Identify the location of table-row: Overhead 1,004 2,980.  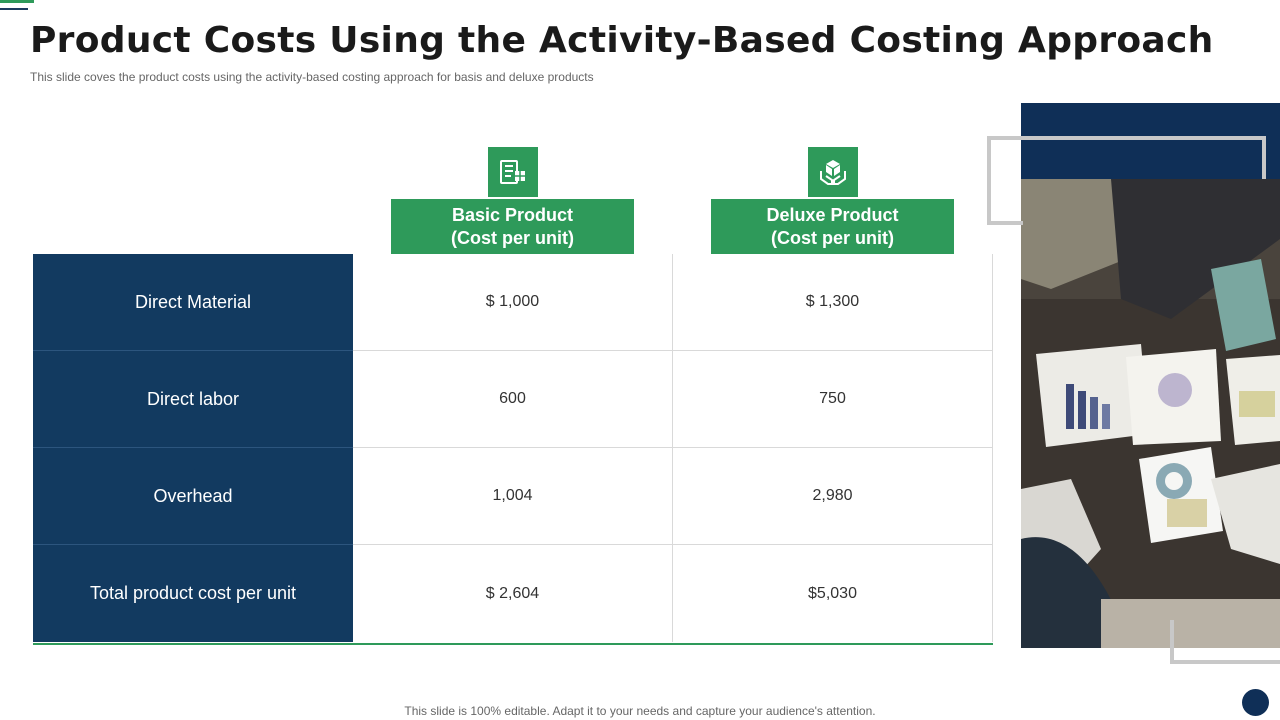
(513, 496).